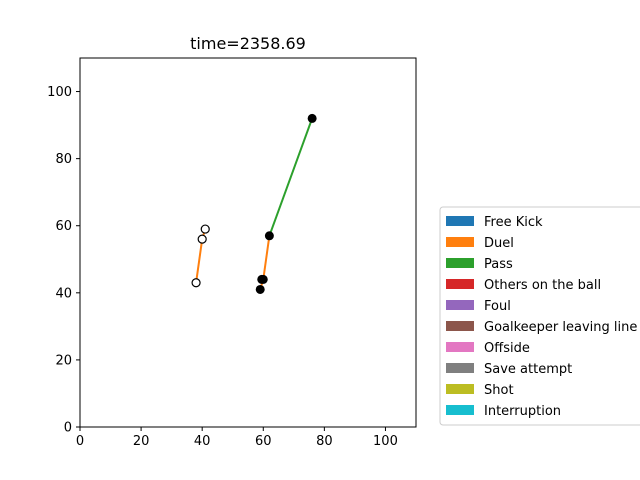  What do you see at coordinates (263, 441) in the screenshot?
I see `x-tick-label-3: 60` at bounding box center [263, 441].